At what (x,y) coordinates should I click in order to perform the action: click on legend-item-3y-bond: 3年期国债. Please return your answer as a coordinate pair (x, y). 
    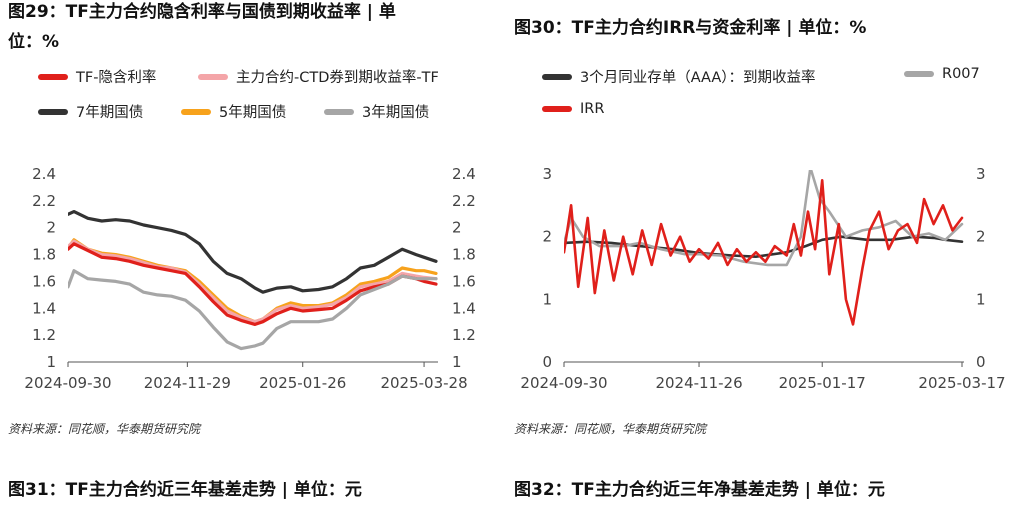
    Looking at the image, I should click on (376, 111).